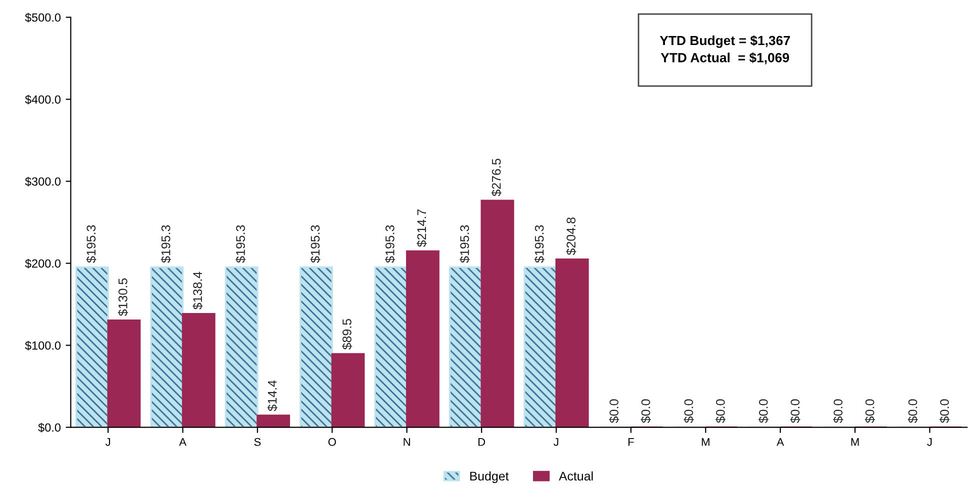 Image resolution: width=969 pixels, height=494 pixels. I want to click on y-tick-label: $300.0, so click(43, 181).